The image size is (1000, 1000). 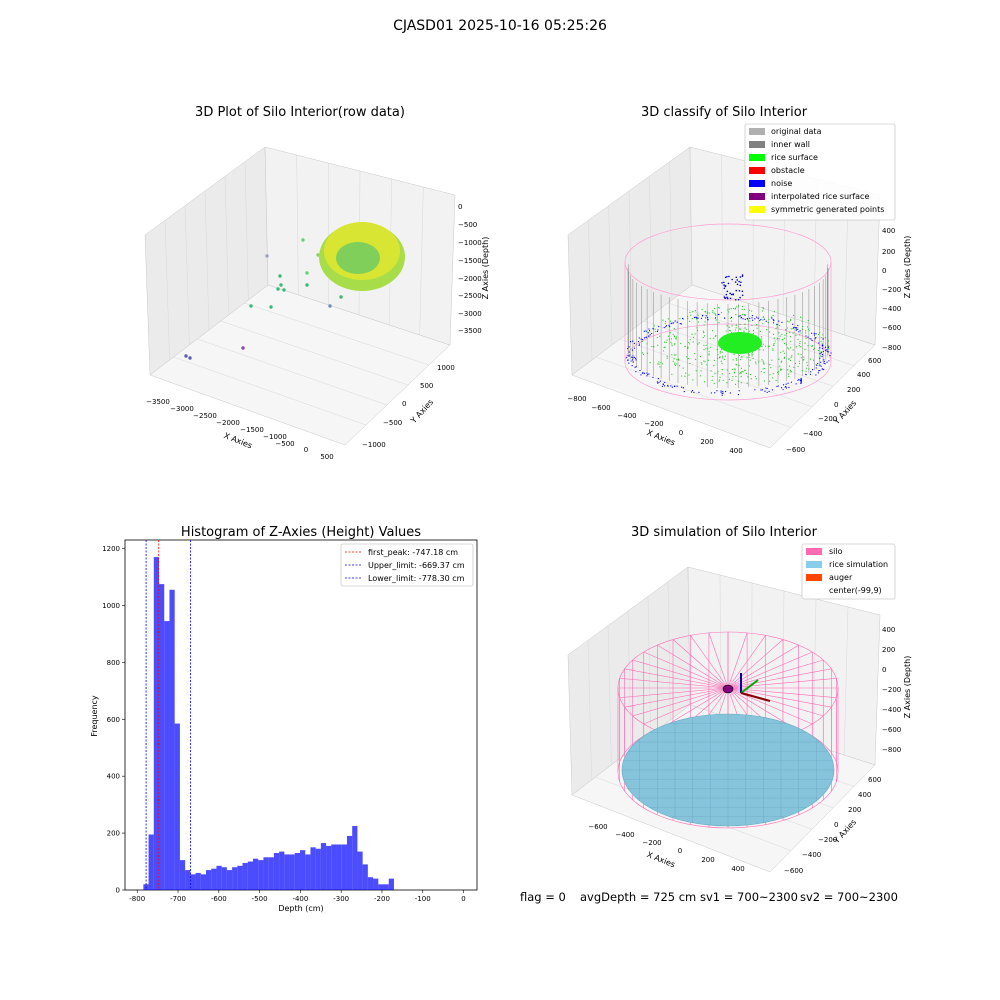 I want to click on raw-ztick: −500, so click(x=467, y=225).